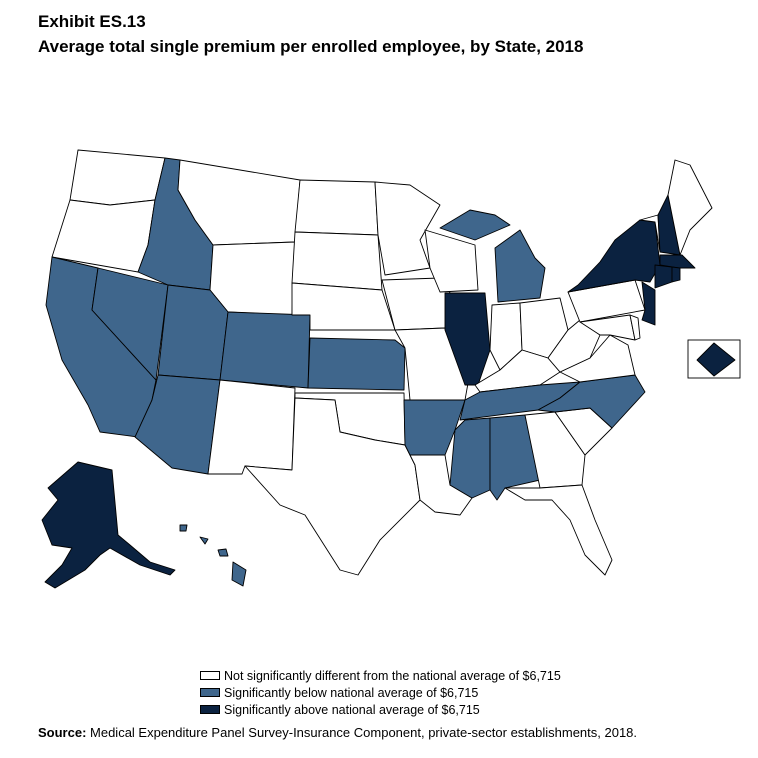 The height and width of the screenshot is (758, 758). What do you see at coordinates (558, 530) in the screenshot?
I see `state-FL` at bounding box center [558, 530].